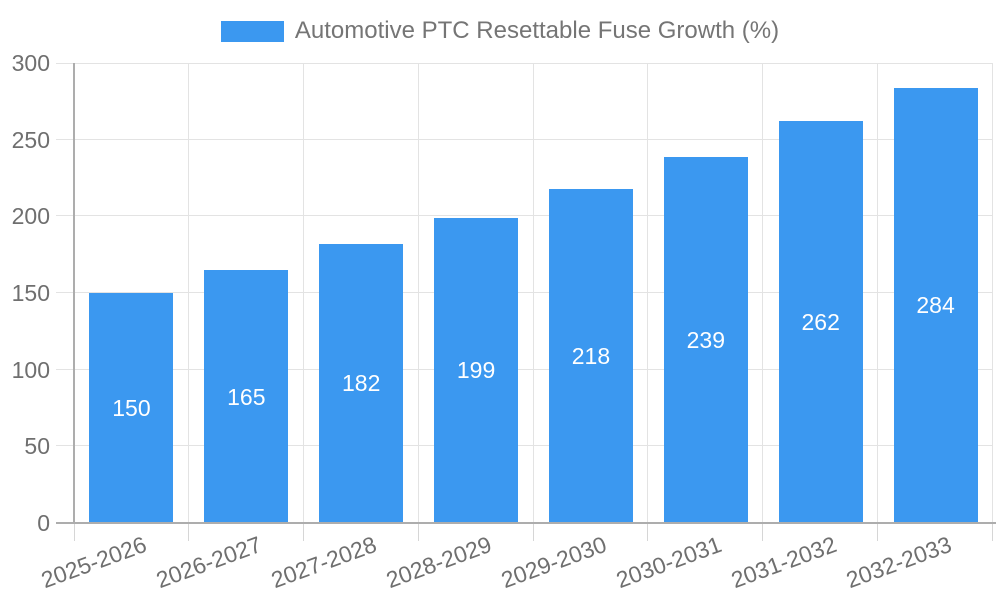 The width and height of the screenshot is (1000, 600). What do you see at coordinates (668, 562) in the screenshot?
I see `x-axis-label: 2030-2031` at bounding box center [668, 562].